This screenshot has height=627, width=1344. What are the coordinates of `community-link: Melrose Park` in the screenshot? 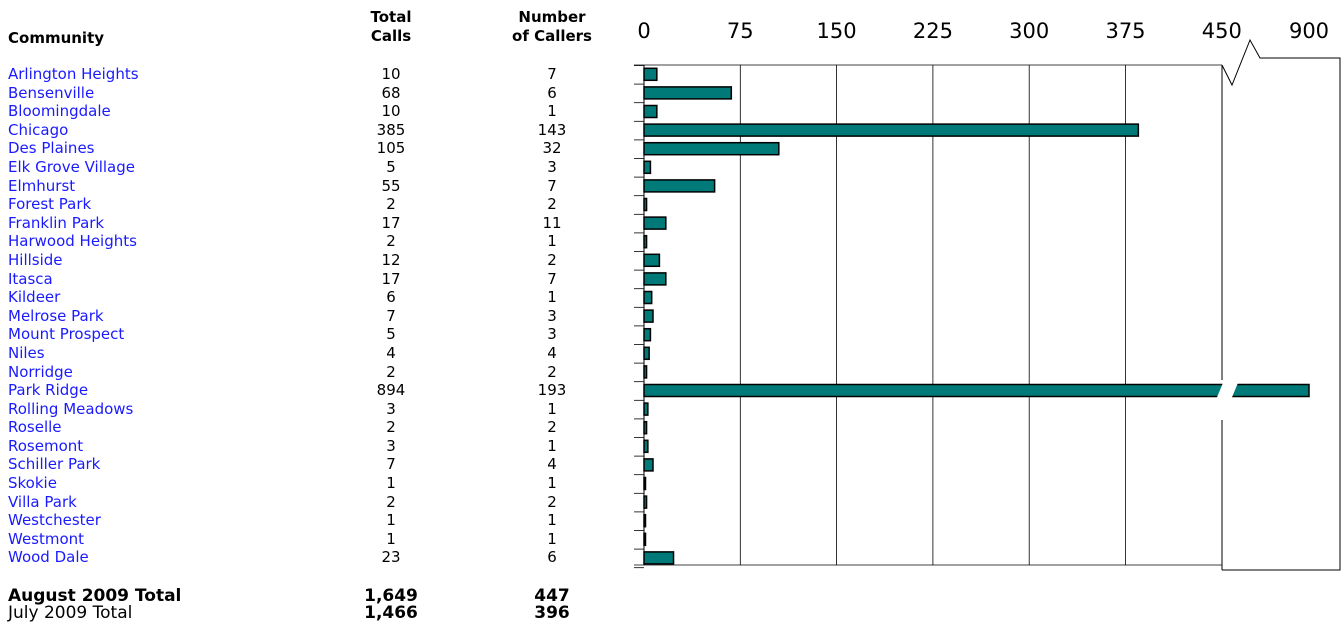 It's located at (56, 315).